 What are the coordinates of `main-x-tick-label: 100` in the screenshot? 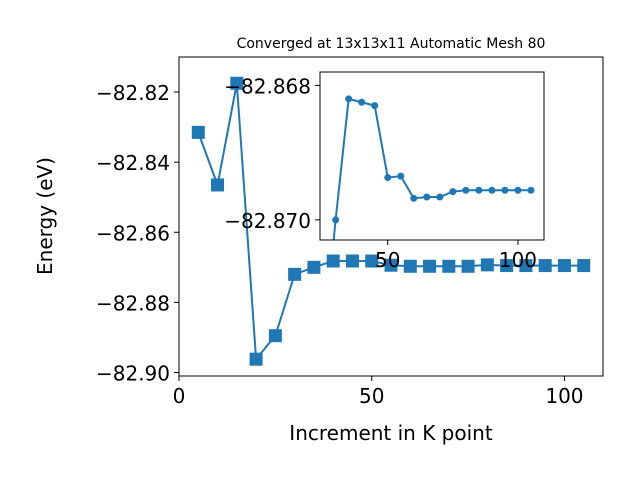 It's located at (564, 396).